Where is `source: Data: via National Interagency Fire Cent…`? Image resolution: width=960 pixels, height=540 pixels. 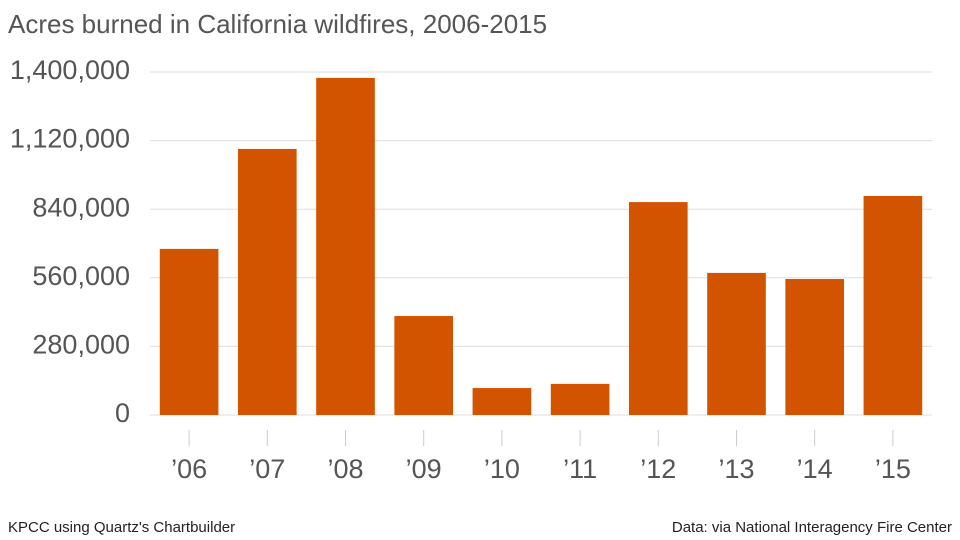 source: Data: via National Interagency Fire Cent… is located at coordinates (812, 527).